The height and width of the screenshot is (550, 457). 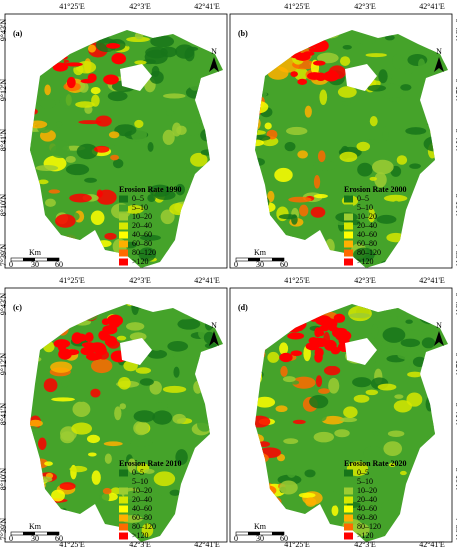 What do you see at coordinates (284, 264) in the screenshot?
I see `scale-tick: 60` at bounding box center [284, 264].